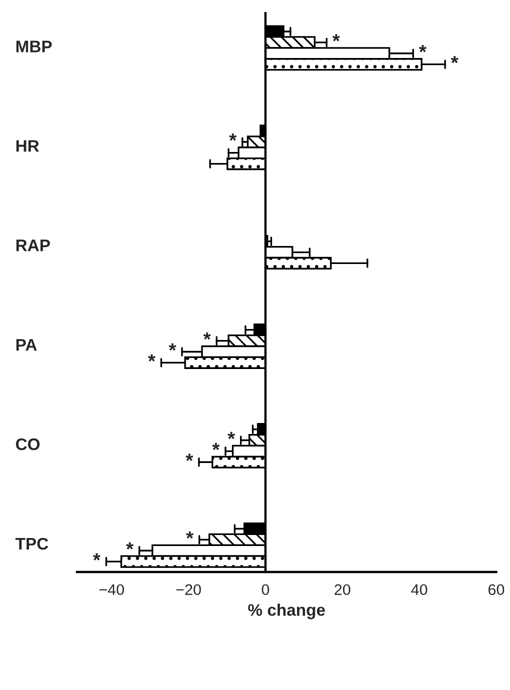 This screenshot has height=690, width=510. I want to click on y-tick-label: TPC, so click(31, 544).